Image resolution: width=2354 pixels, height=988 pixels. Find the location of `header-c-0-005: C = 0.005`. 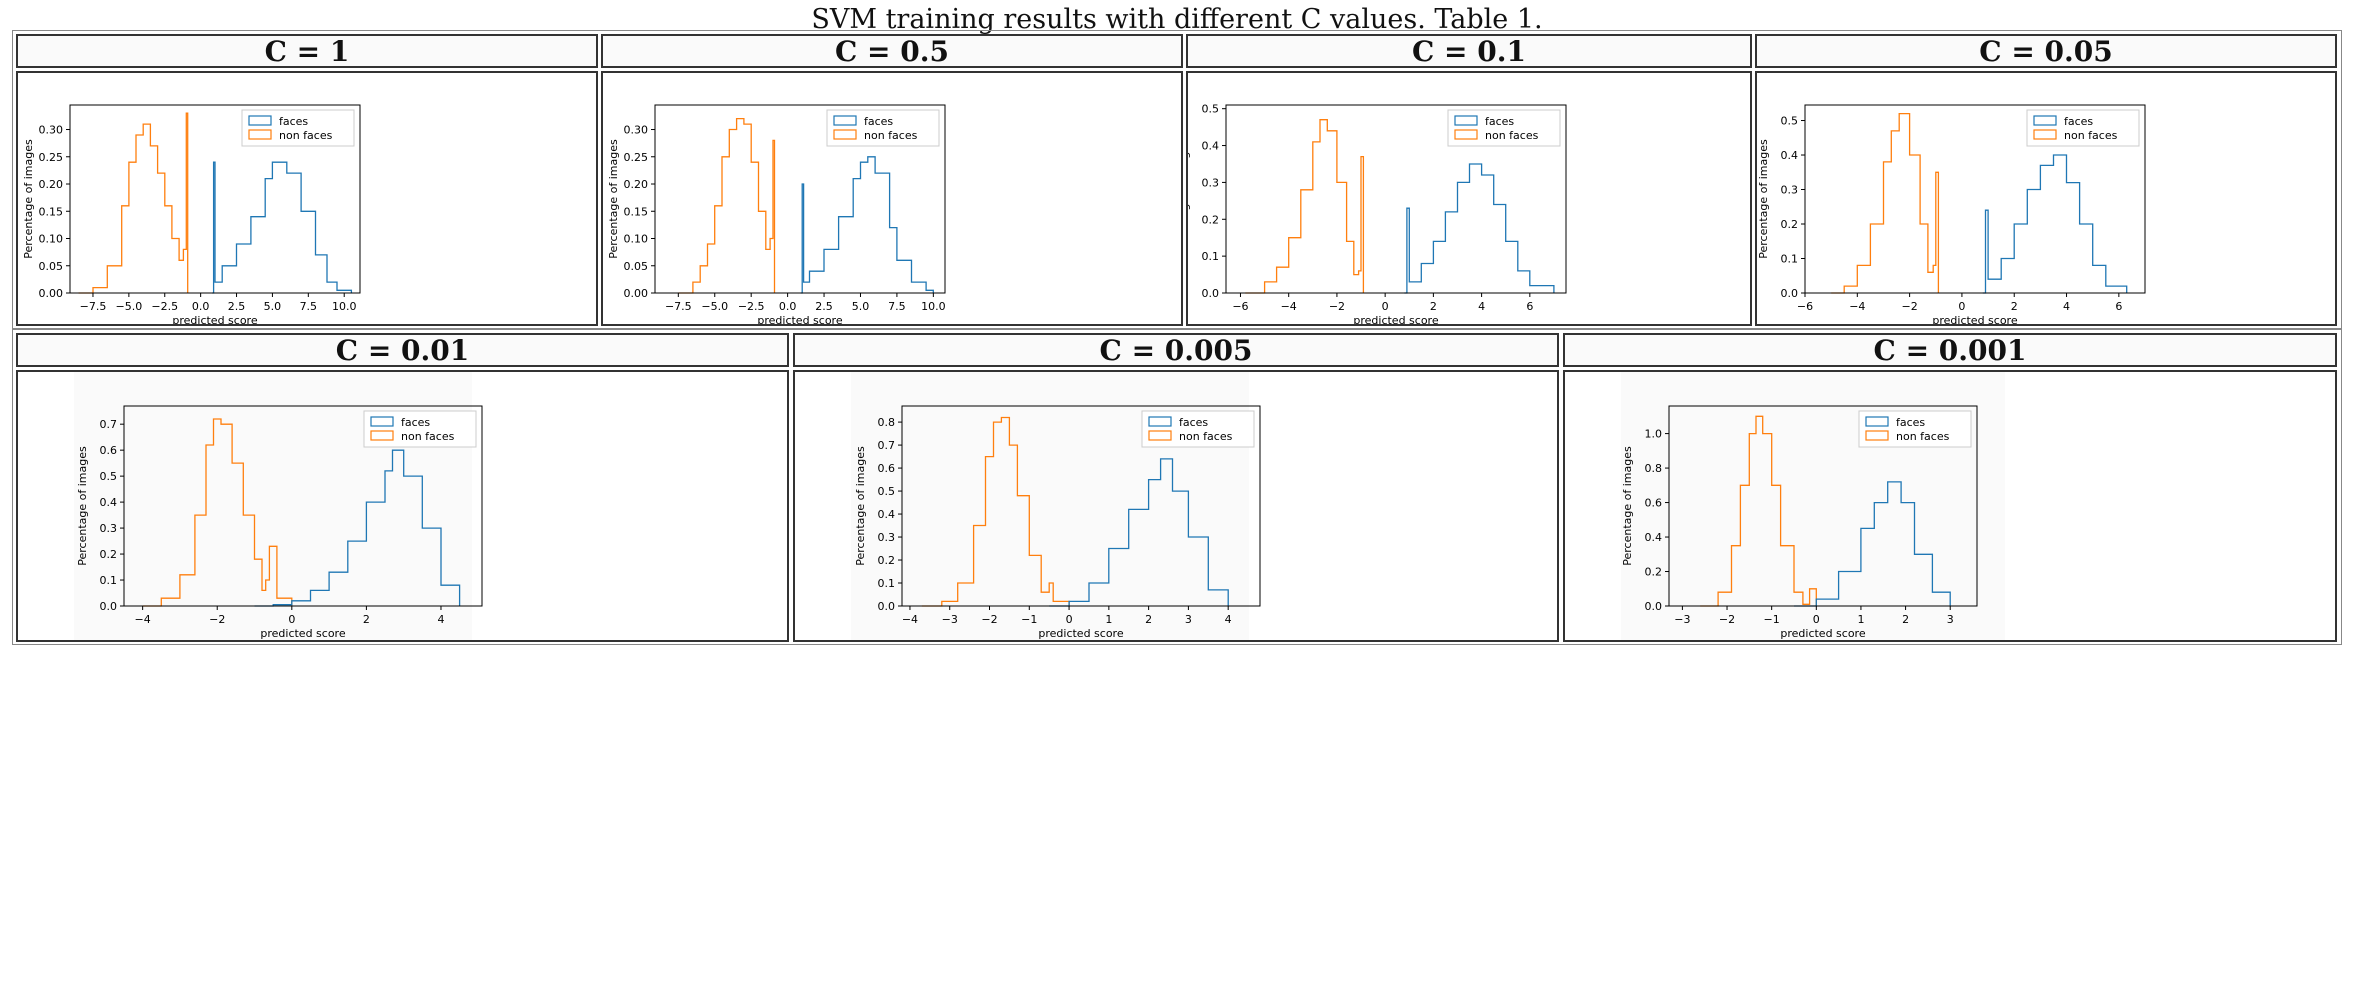

header-c-0-005: C = 0.005 is located at coordinates (1176, 350).